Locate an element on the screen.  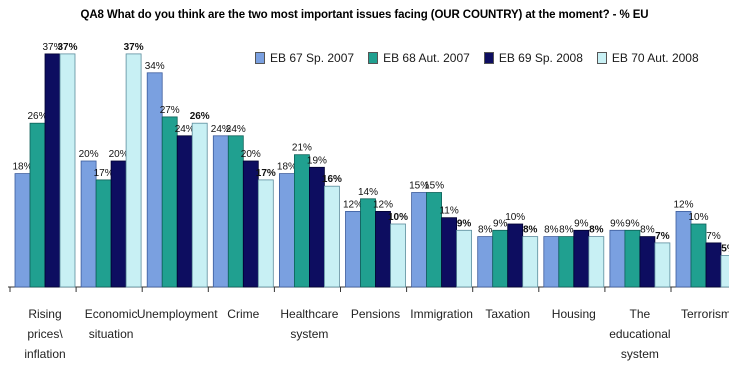
category-label-1: Economic situation is located at coordinates (111, 324).